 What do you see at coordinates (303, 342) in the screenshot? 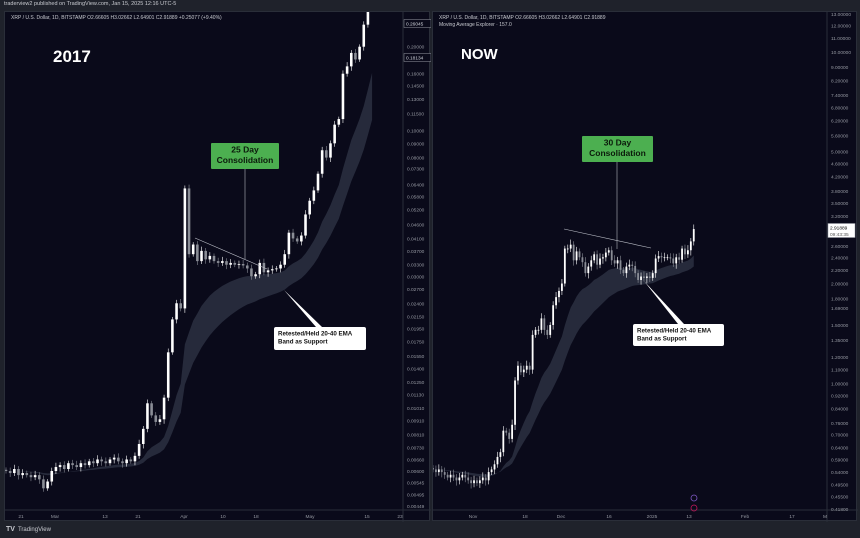
I see `support-label: Band as Support` at bounding box center [303, 342].